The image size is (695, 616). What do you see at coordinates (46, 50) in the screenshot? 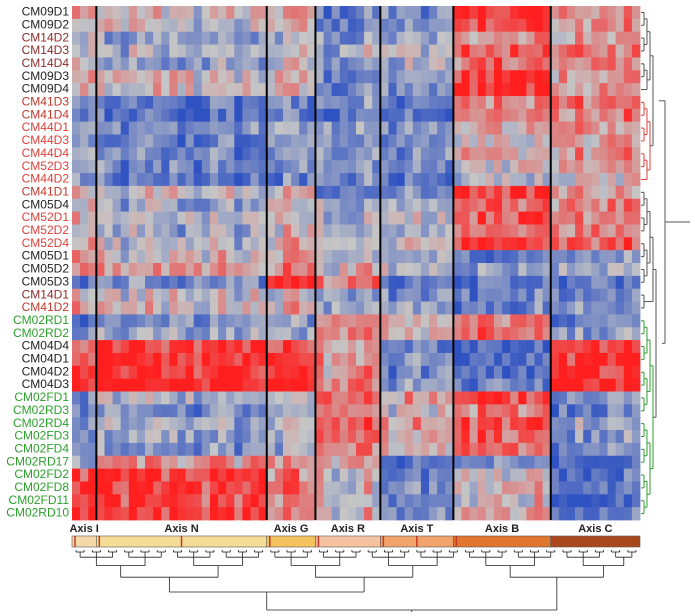
I see `row-label: CM14D3` at bounding box center [46, 50].